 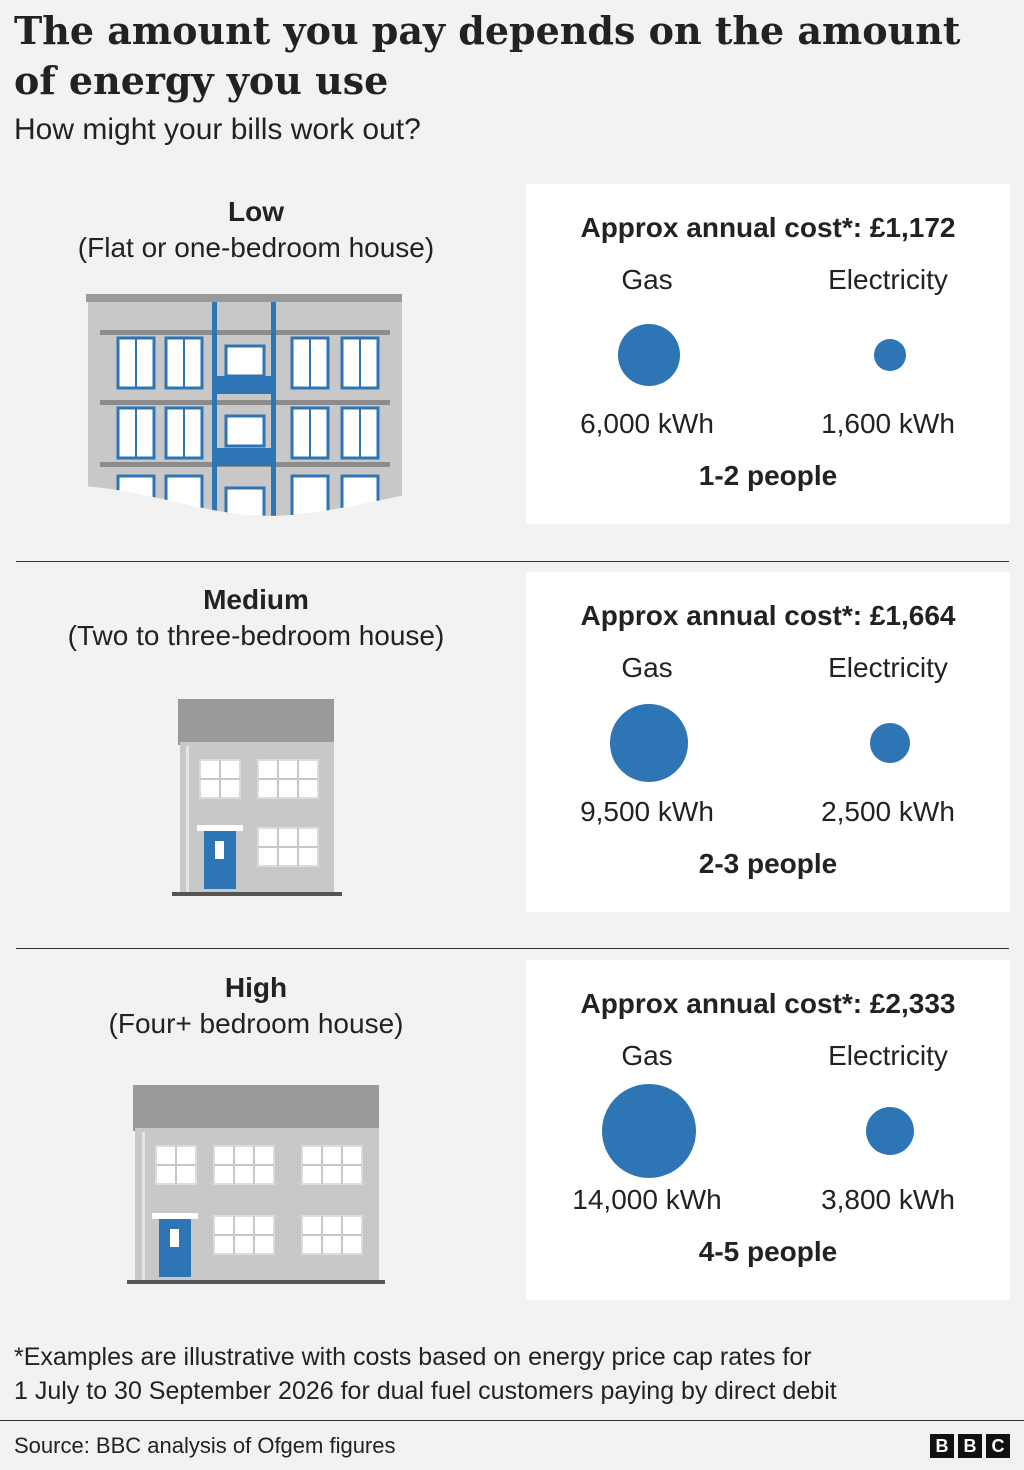 I want to click on tier-name: Low, so click(x=256, y=211).